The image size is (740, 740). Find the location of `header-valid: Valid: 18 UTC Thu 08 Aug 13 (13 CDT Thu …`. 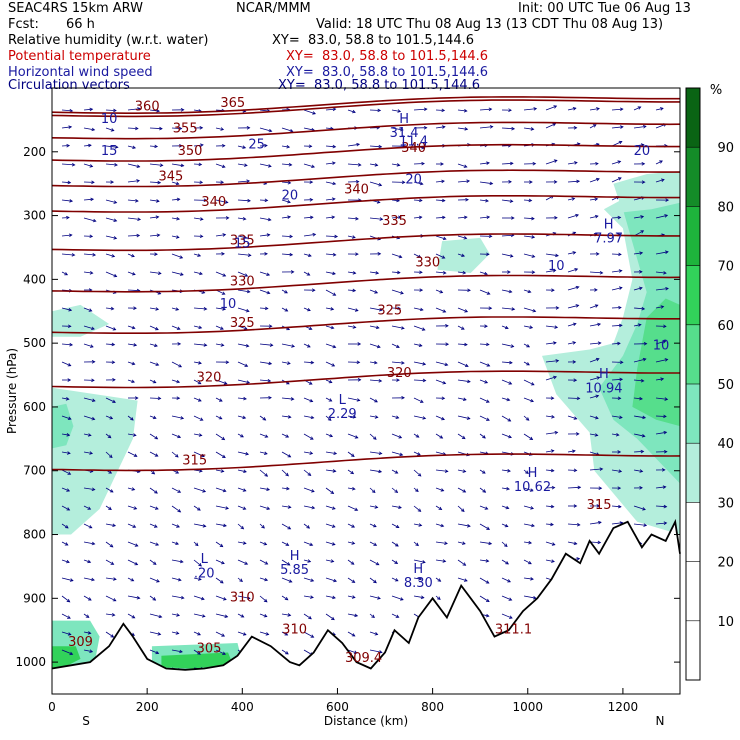

header-valid: Valid: 18 UTC Thu 08 Aug 13 (13 CDT Thu … is located at coordinates (490, 24).